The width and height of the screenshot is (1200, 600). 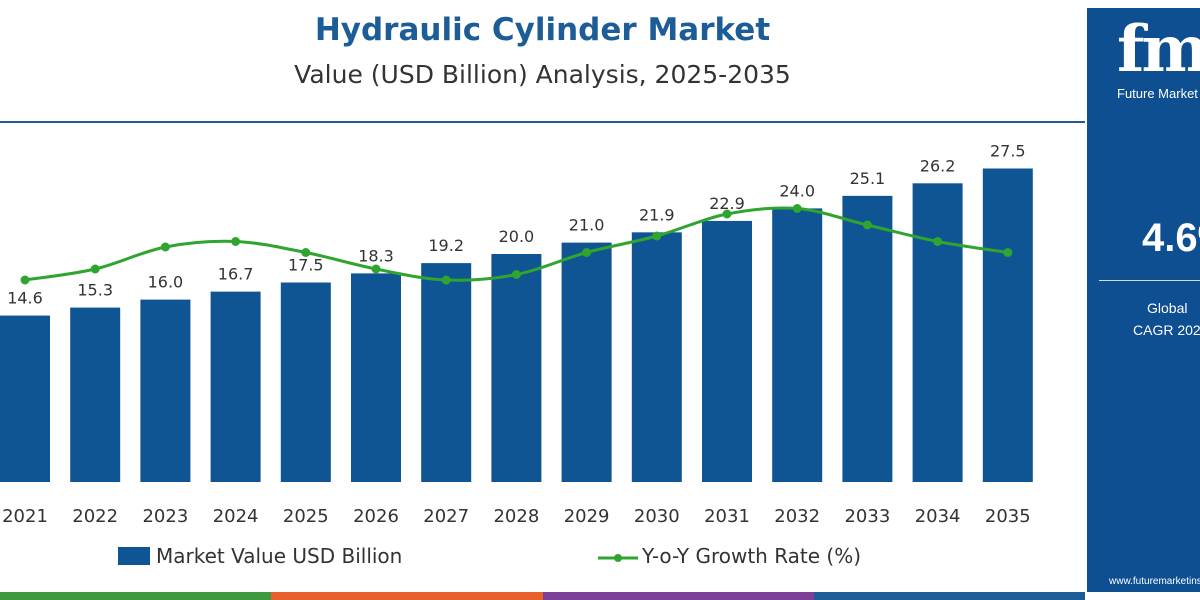 What do you see at coordinates (376, 516) in the screenshot?
I see `x-tick-2026: 2026` at bounding box center [376, 516].